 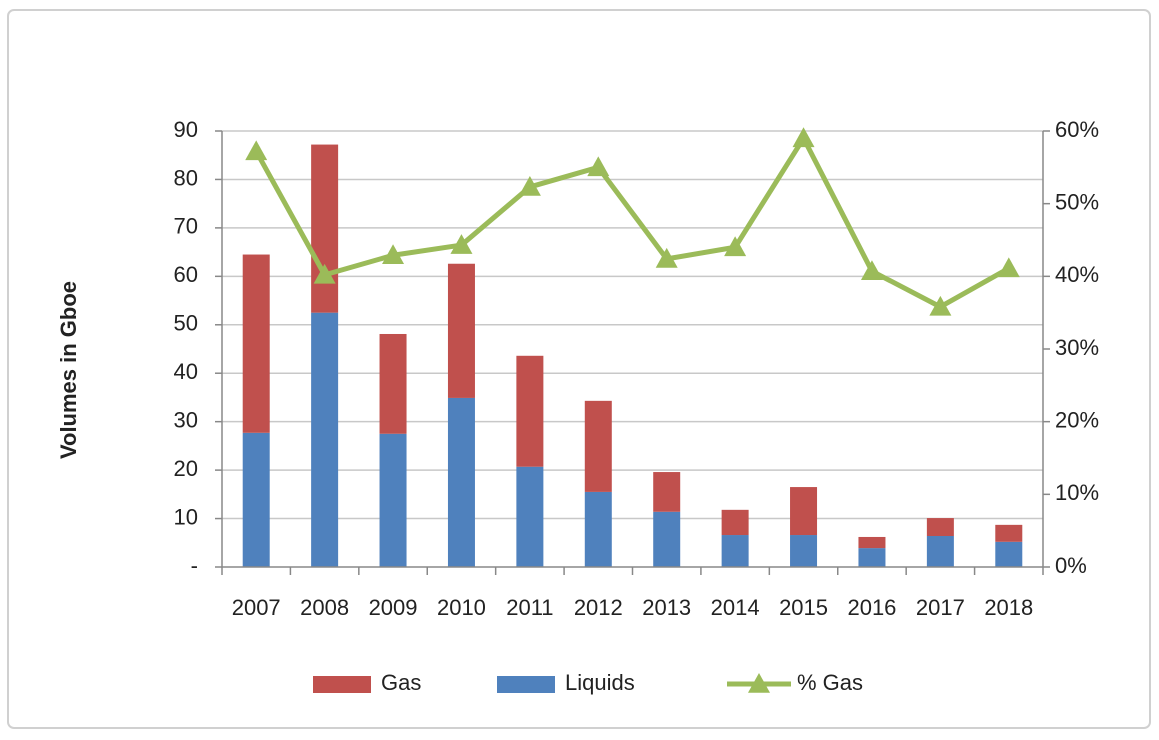 I want to click on y-tick-label: 80, so click(x=186, y=177).